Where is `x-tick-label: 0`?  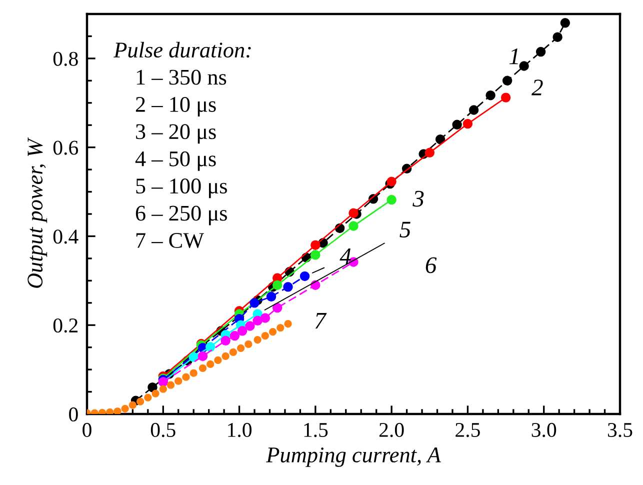
x-tick-label: 0 is located at coordinates (87, 429).